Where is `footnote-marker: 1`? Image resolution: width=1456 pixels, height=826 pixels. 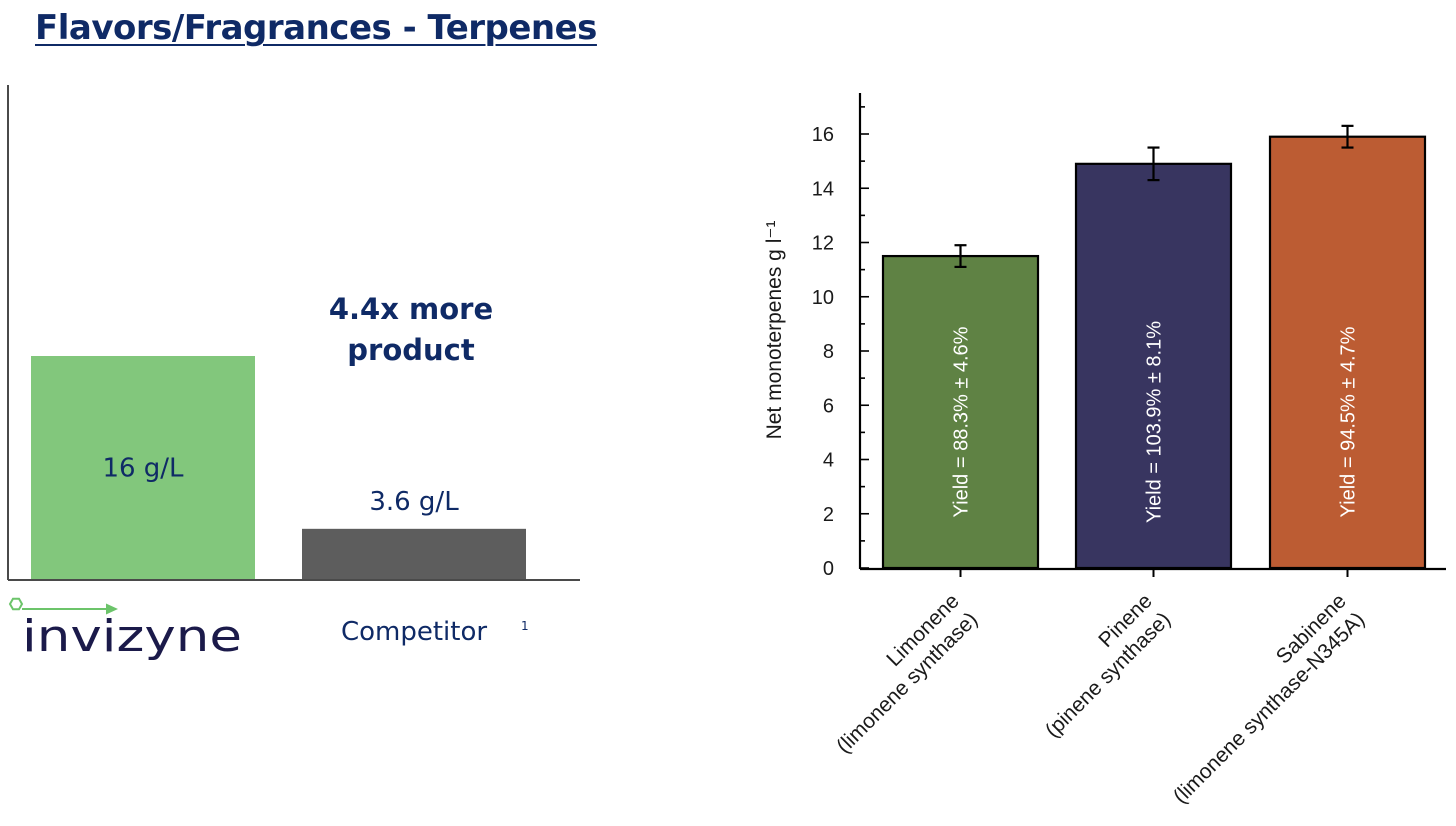
footnote-marker: 1 is located at coordinates (525, 626).